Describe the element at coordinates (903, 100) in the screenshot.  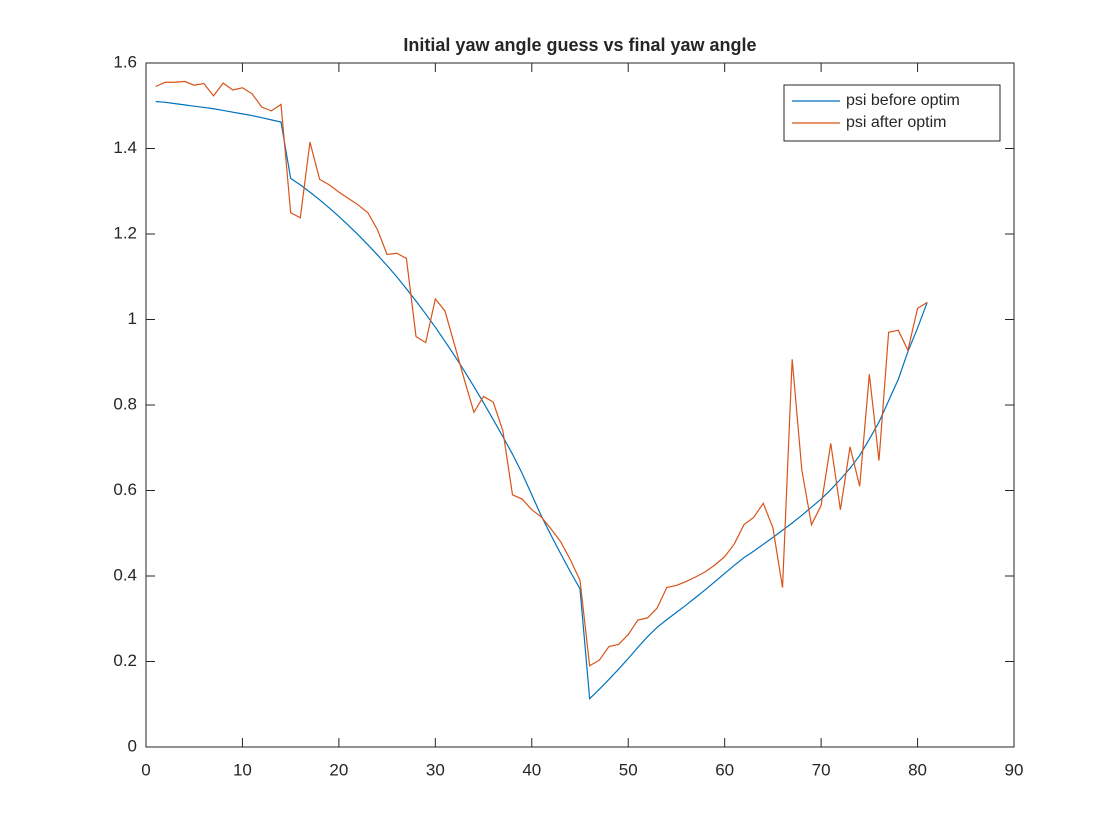
I see `legend-label: psi before optim` at that location.